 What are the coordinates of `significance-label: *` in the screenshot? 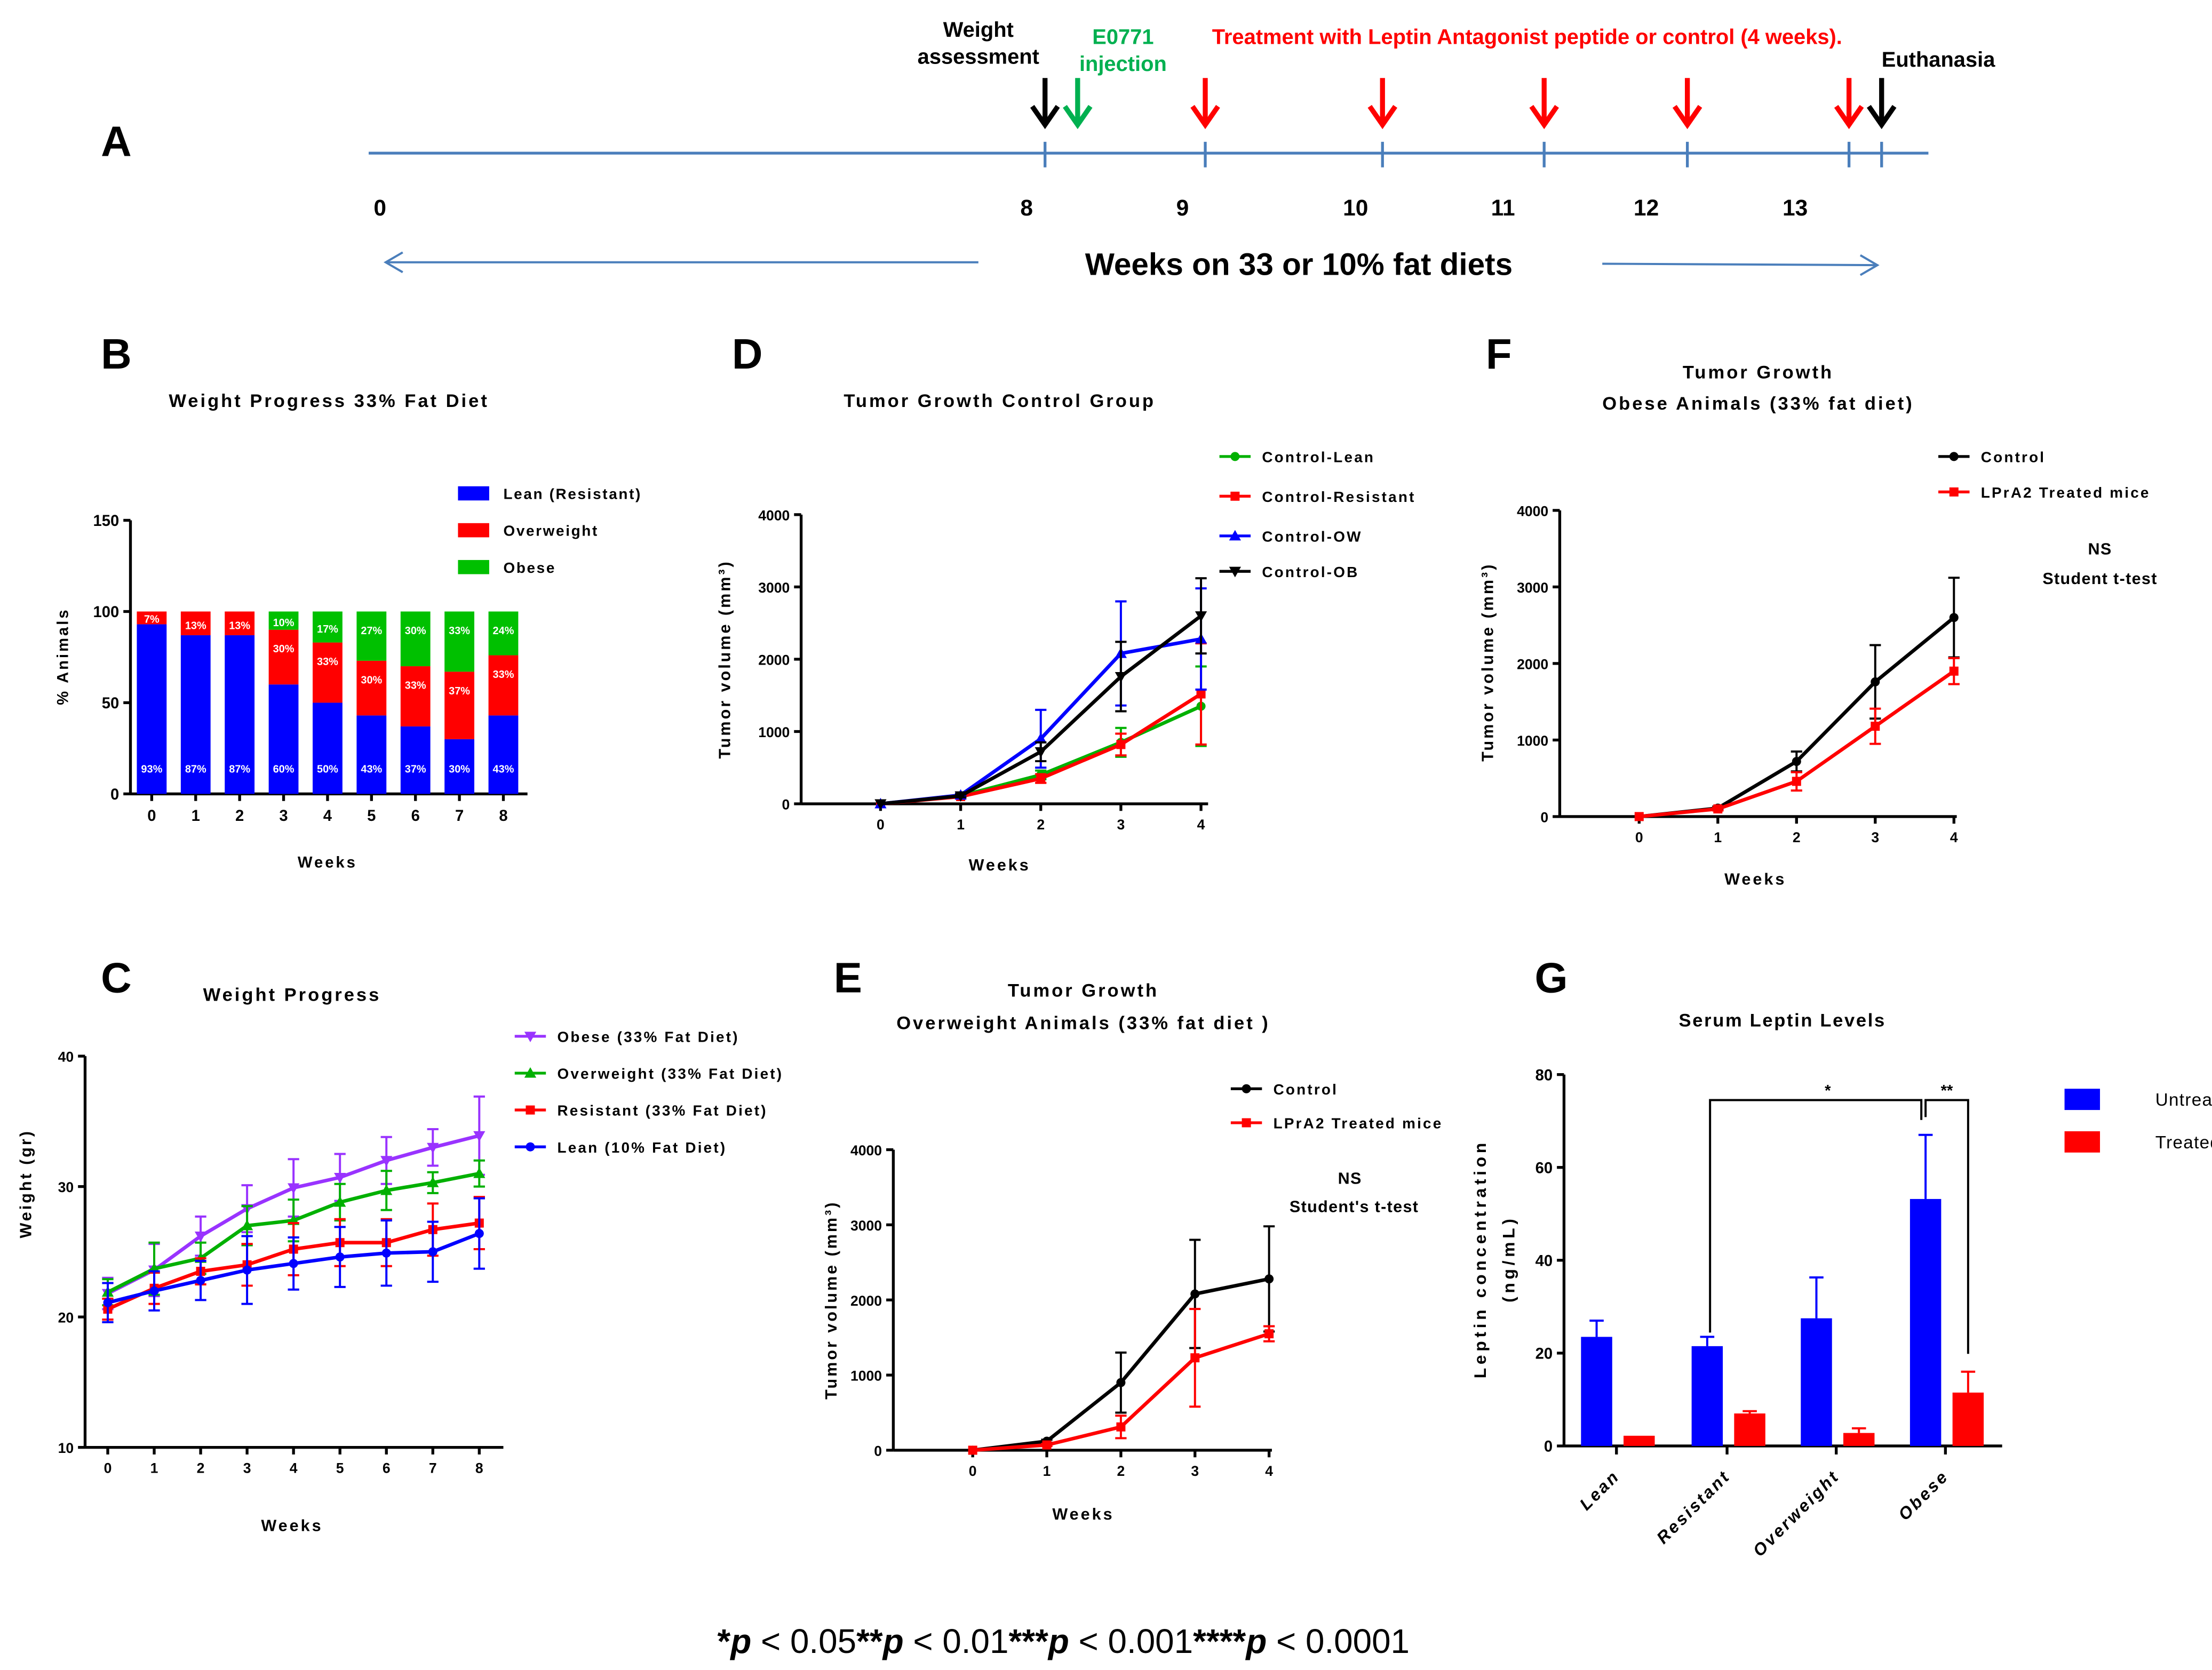 It's located at (1828, 1091).